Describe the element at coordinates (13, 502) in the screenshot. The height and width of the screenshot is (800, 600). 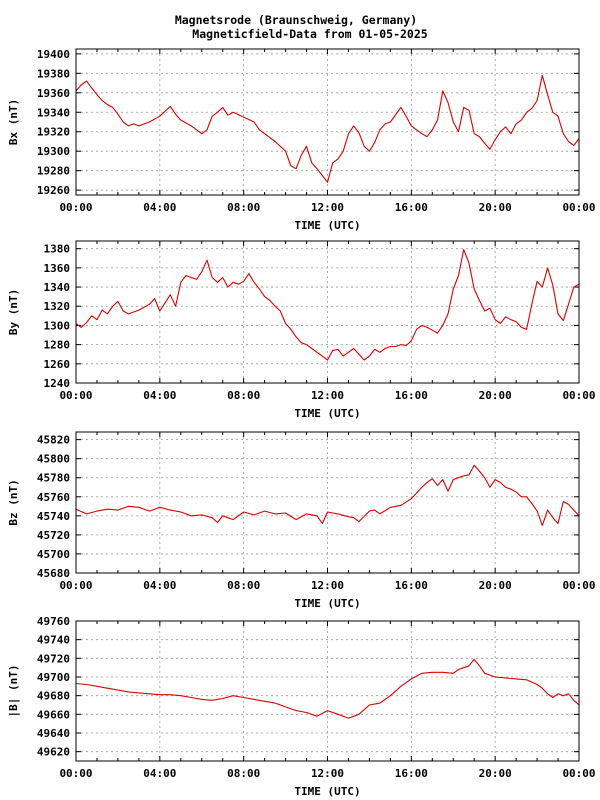
I see `y-axis-label: Bz (nT)` at that location.